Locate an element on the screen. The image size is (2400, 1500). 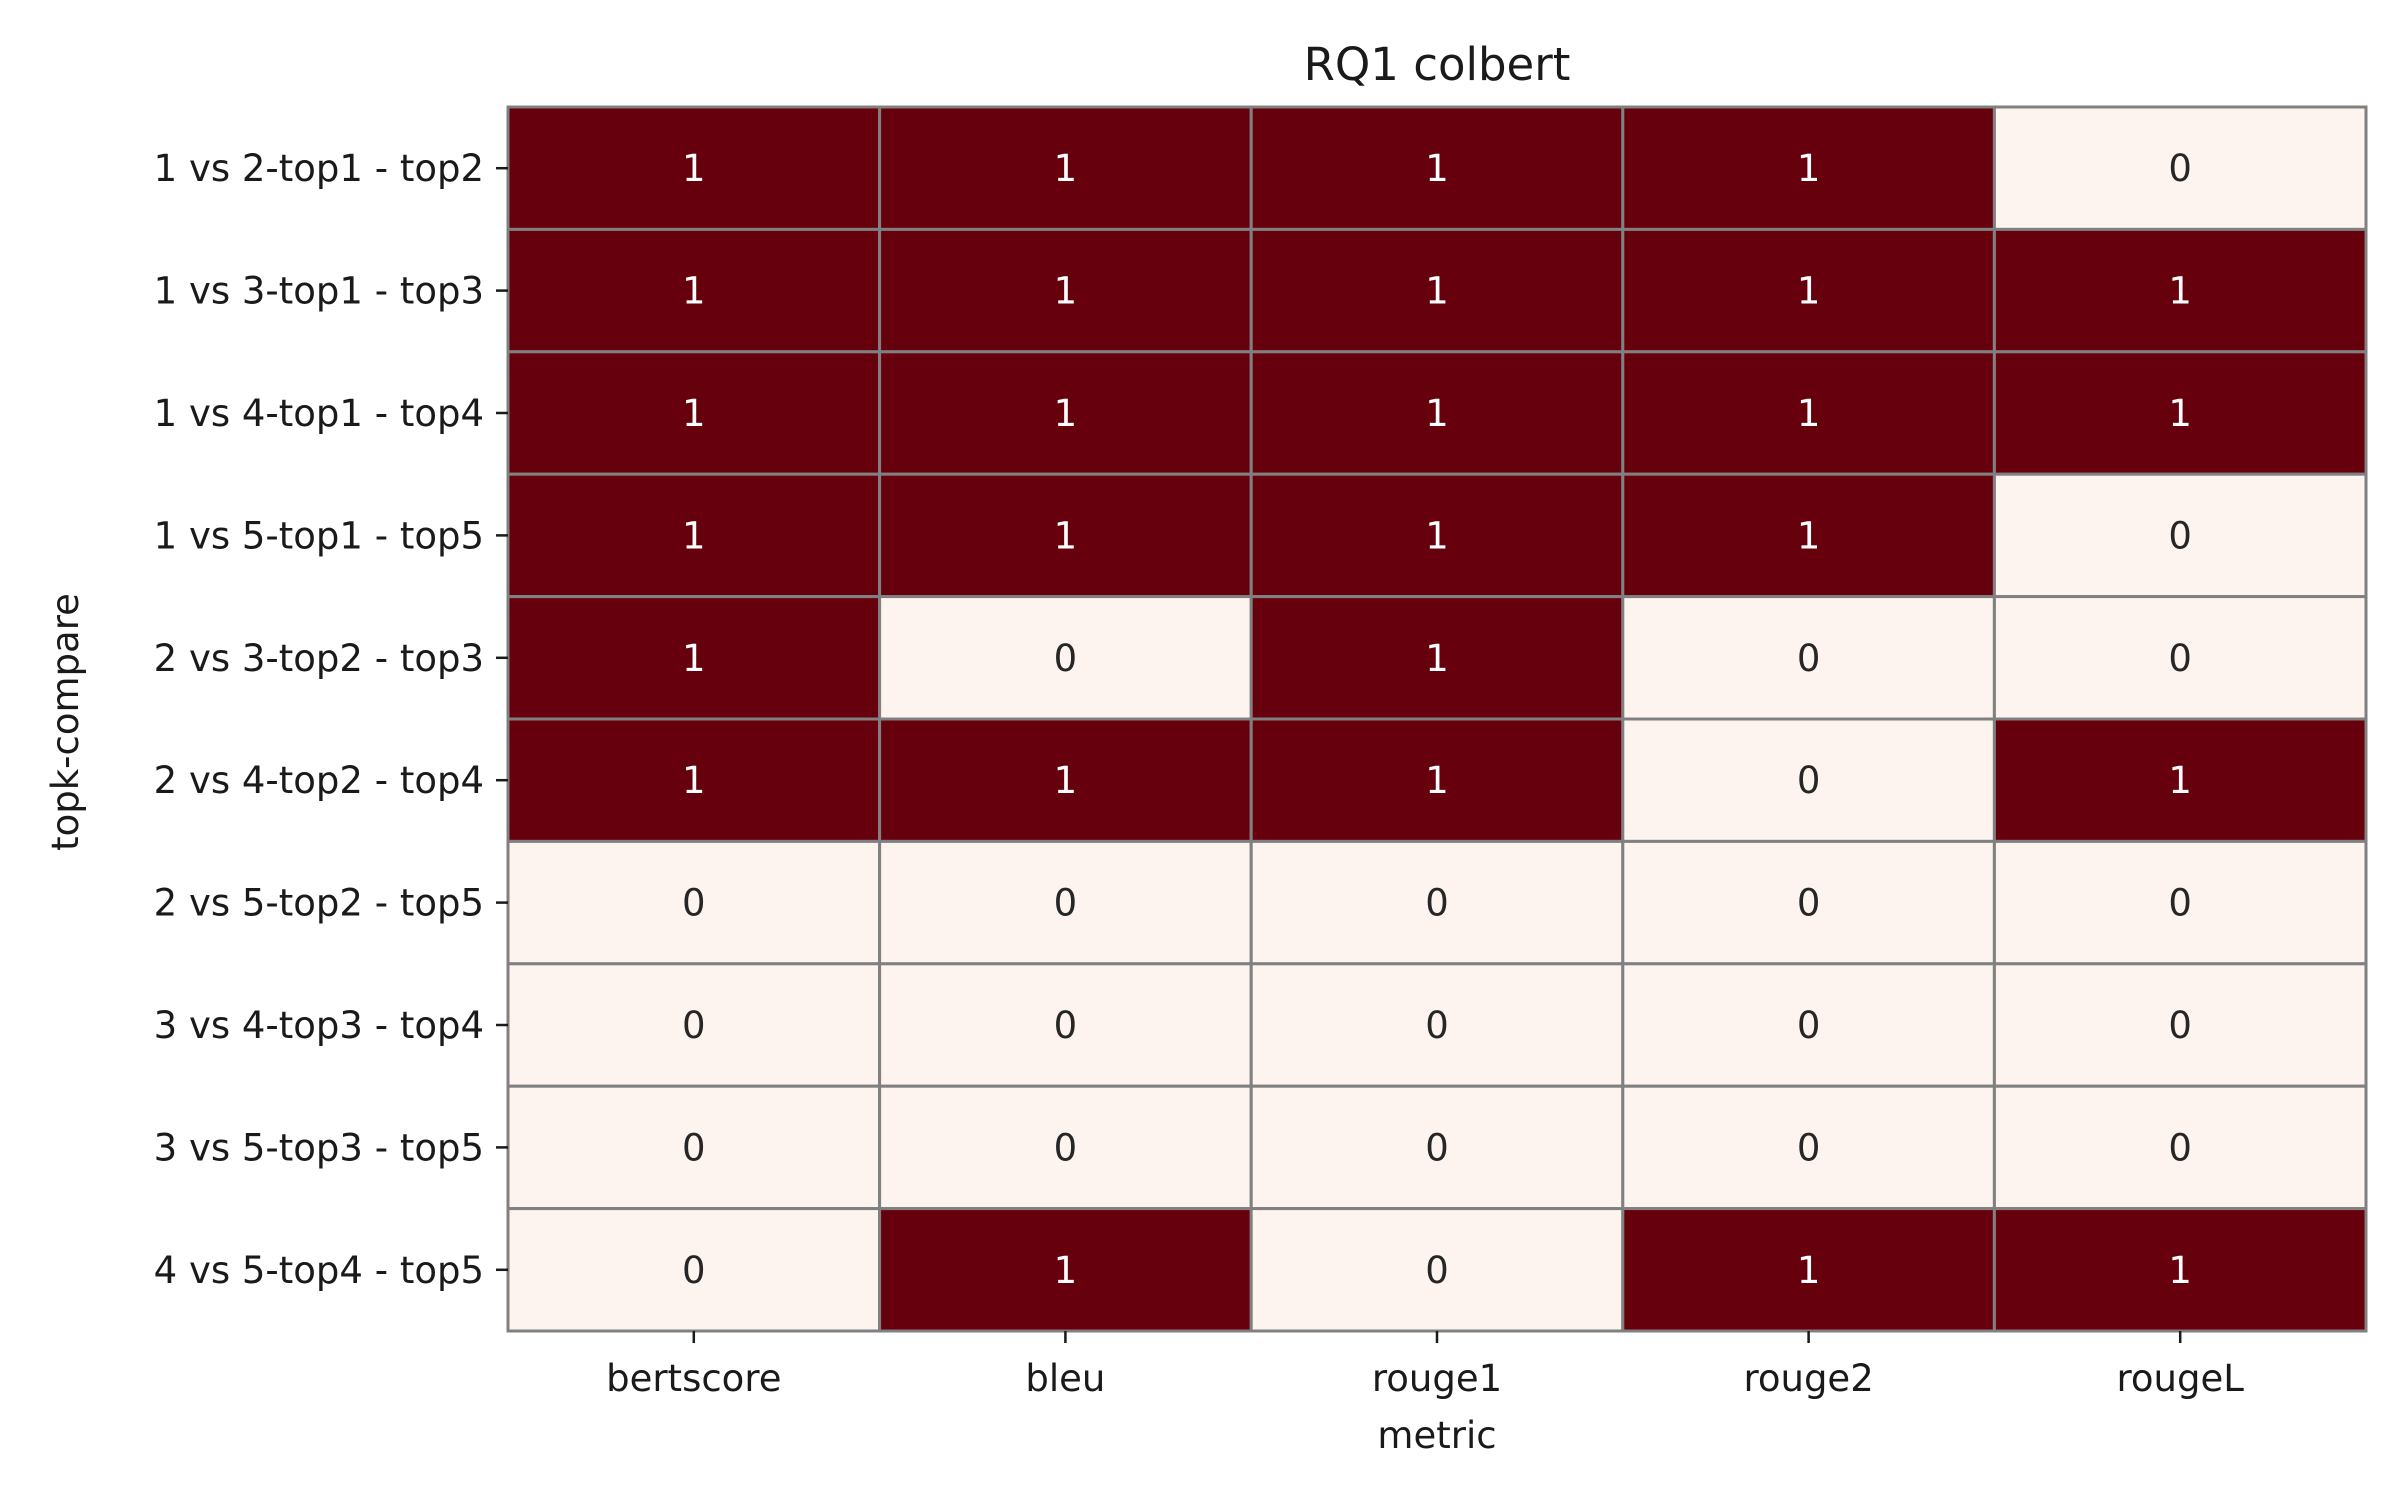
y-tick-label: 2 vs 4-top2 - top4 is located at coordinates (319, 780).